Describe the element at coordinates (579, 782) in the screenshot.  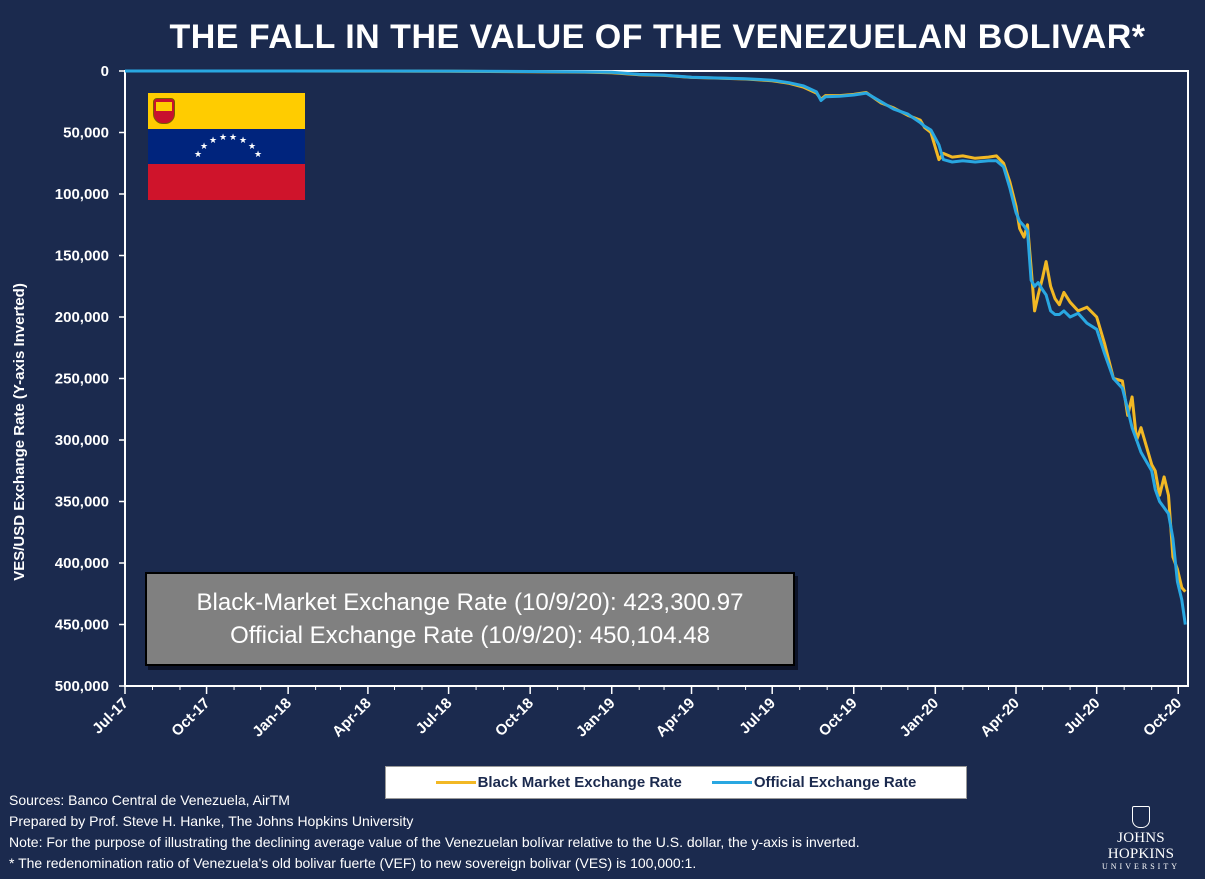
I see `legend-label-black-market: Black Market Exchange Rate` at that location.